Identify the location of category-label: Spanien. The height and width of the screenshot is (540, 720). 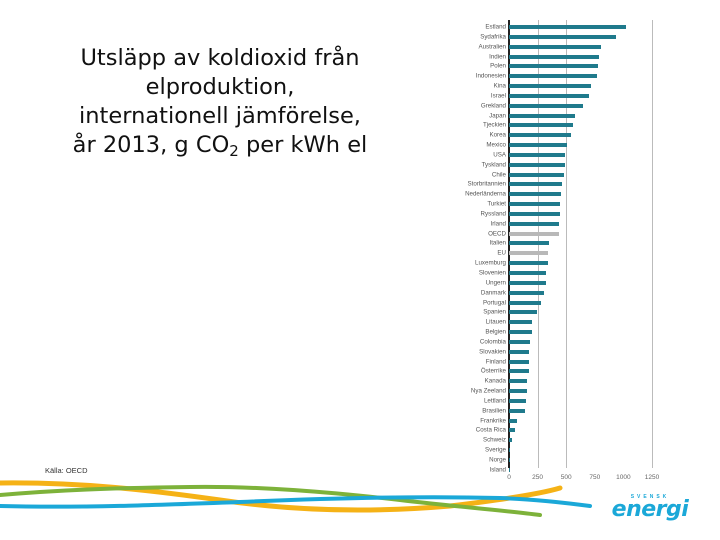
(494, 312).